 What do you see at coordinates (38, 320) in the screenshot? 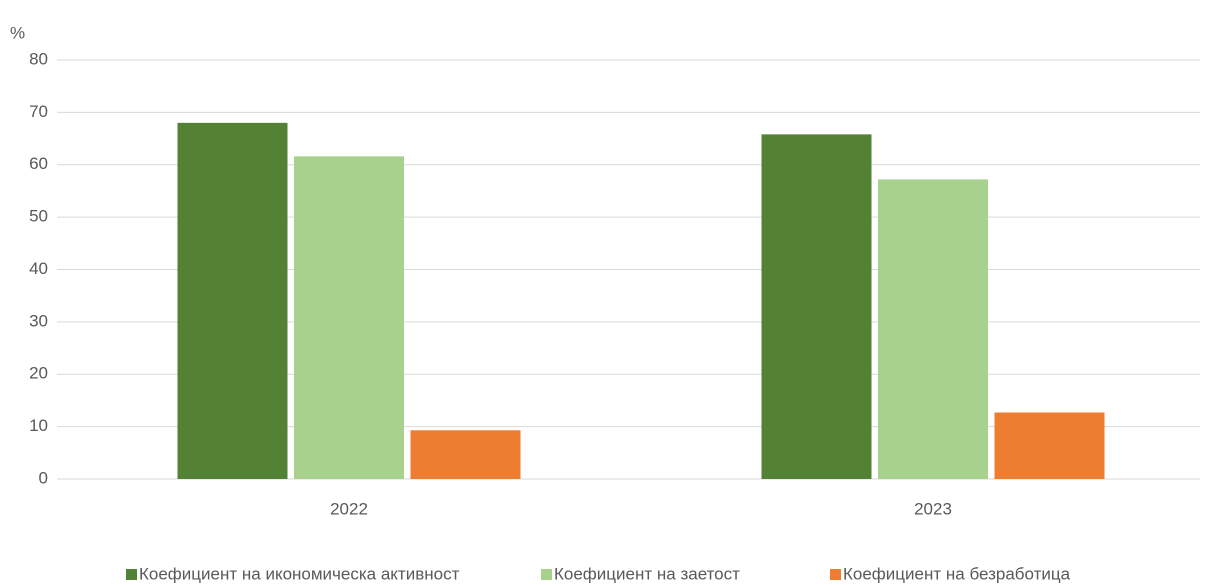
I see `y-tick-label: 30` at bounding box center [38, 320].